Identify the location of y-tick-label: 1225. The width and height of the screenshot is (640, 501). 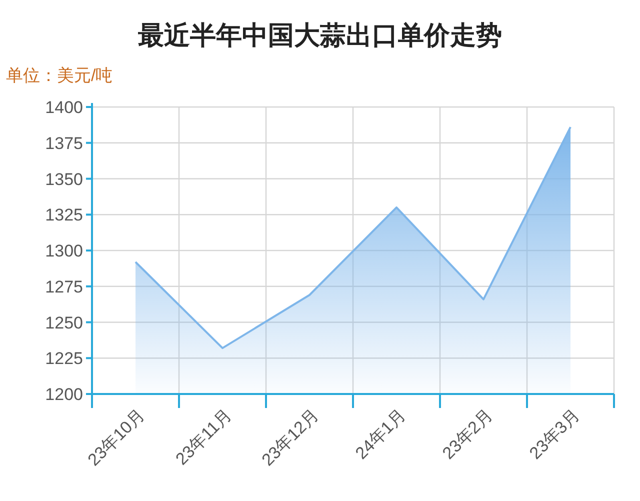
(64, 358).